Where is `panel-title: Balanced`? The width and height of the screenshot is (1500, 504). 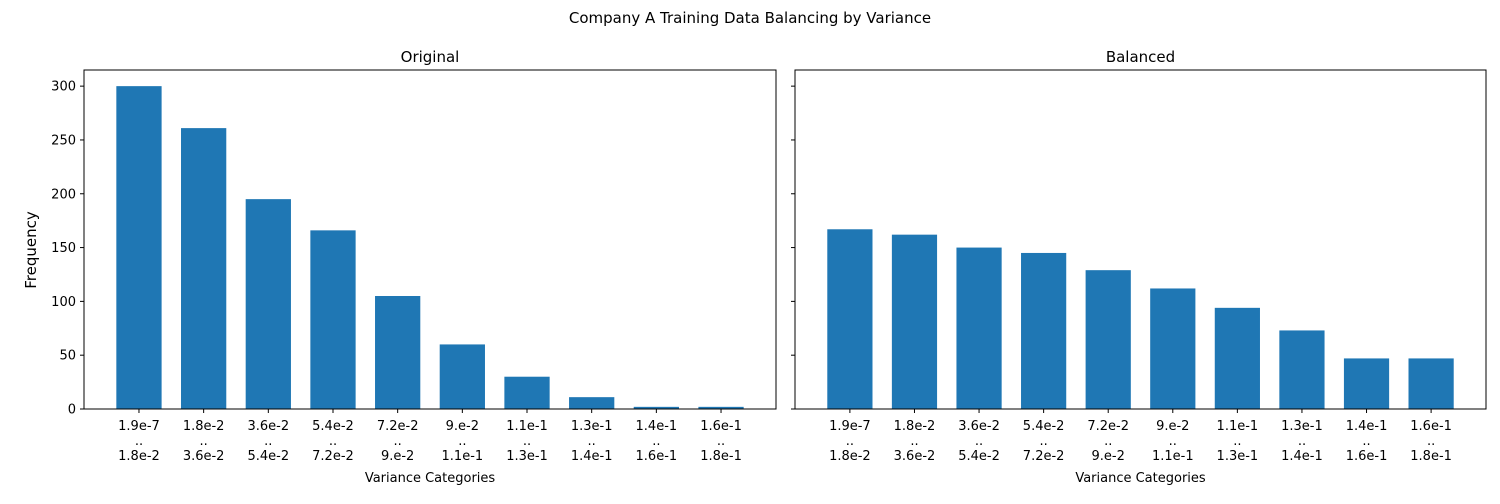 panel-title: Balanced is located at coordinates (1140, 57).